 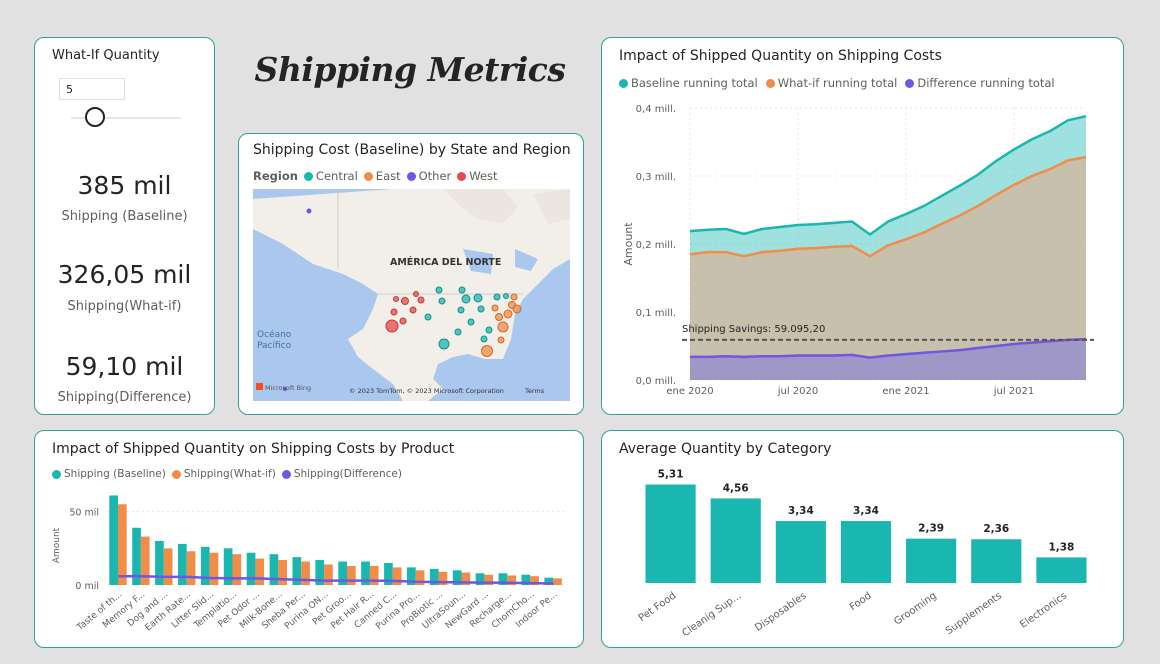 I want to click on data-label-3: 3,34, so click(x=866, y=511).